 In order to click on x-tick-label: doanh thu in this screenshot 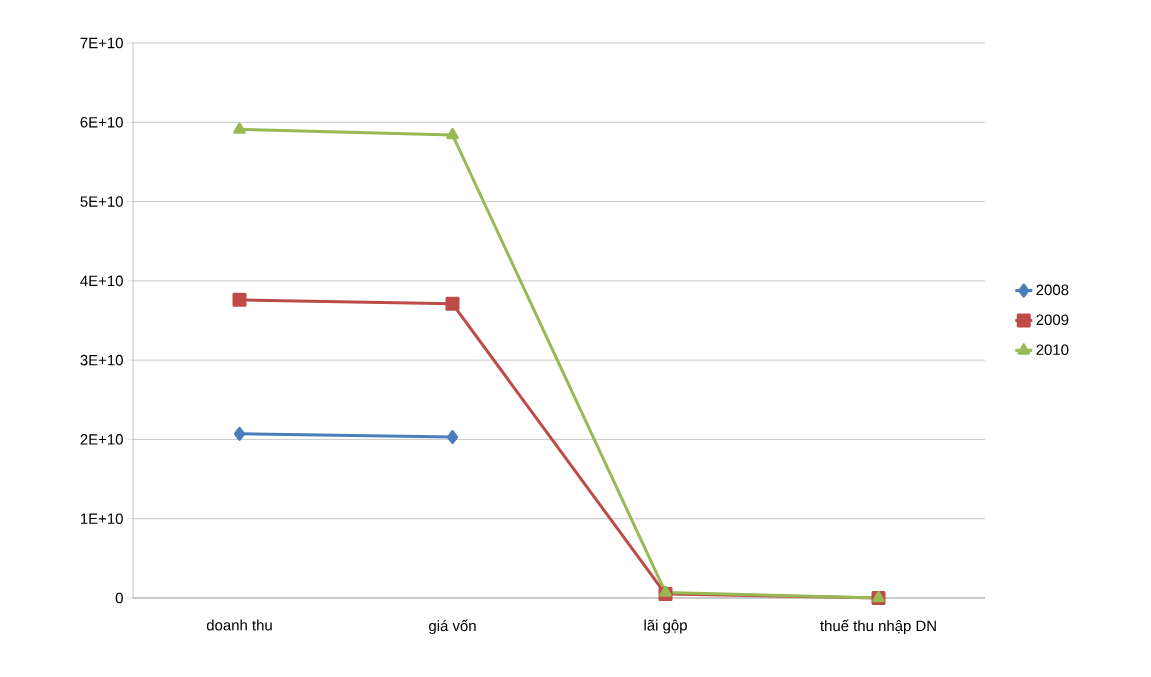, I will do `click(239, 625)`.